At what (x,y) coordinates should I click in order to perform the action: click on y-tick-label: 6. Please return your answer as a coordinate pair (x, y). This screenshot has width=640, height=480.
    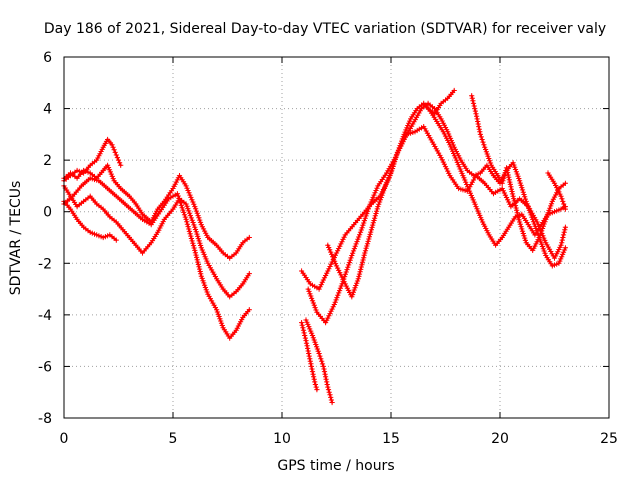
    Looking at the image, I should click on (47, 58).